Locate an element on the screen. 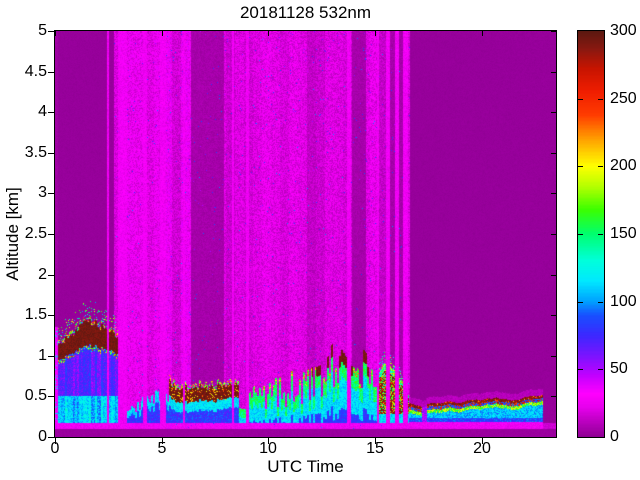 The image size is (640, 480). x-tick-label: 5 is located at coordinates (162, 448).